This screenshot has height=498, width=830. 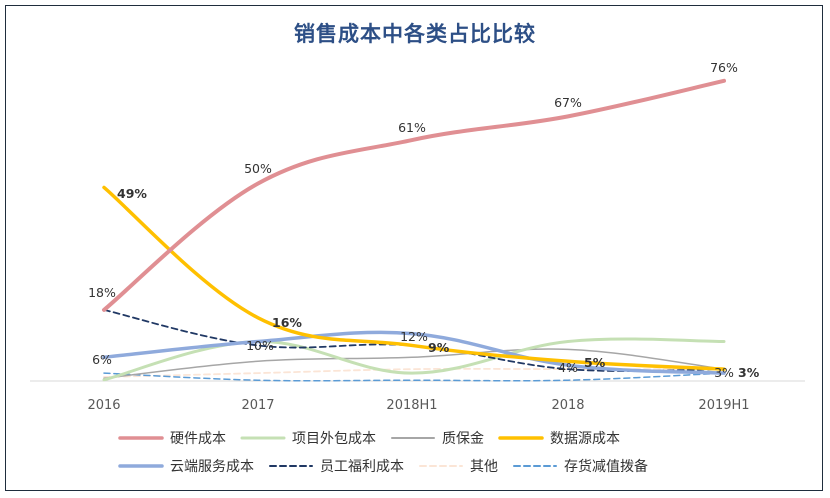 I want to click on legend-item: 存货减值拨备, so click(x=580, y=466).